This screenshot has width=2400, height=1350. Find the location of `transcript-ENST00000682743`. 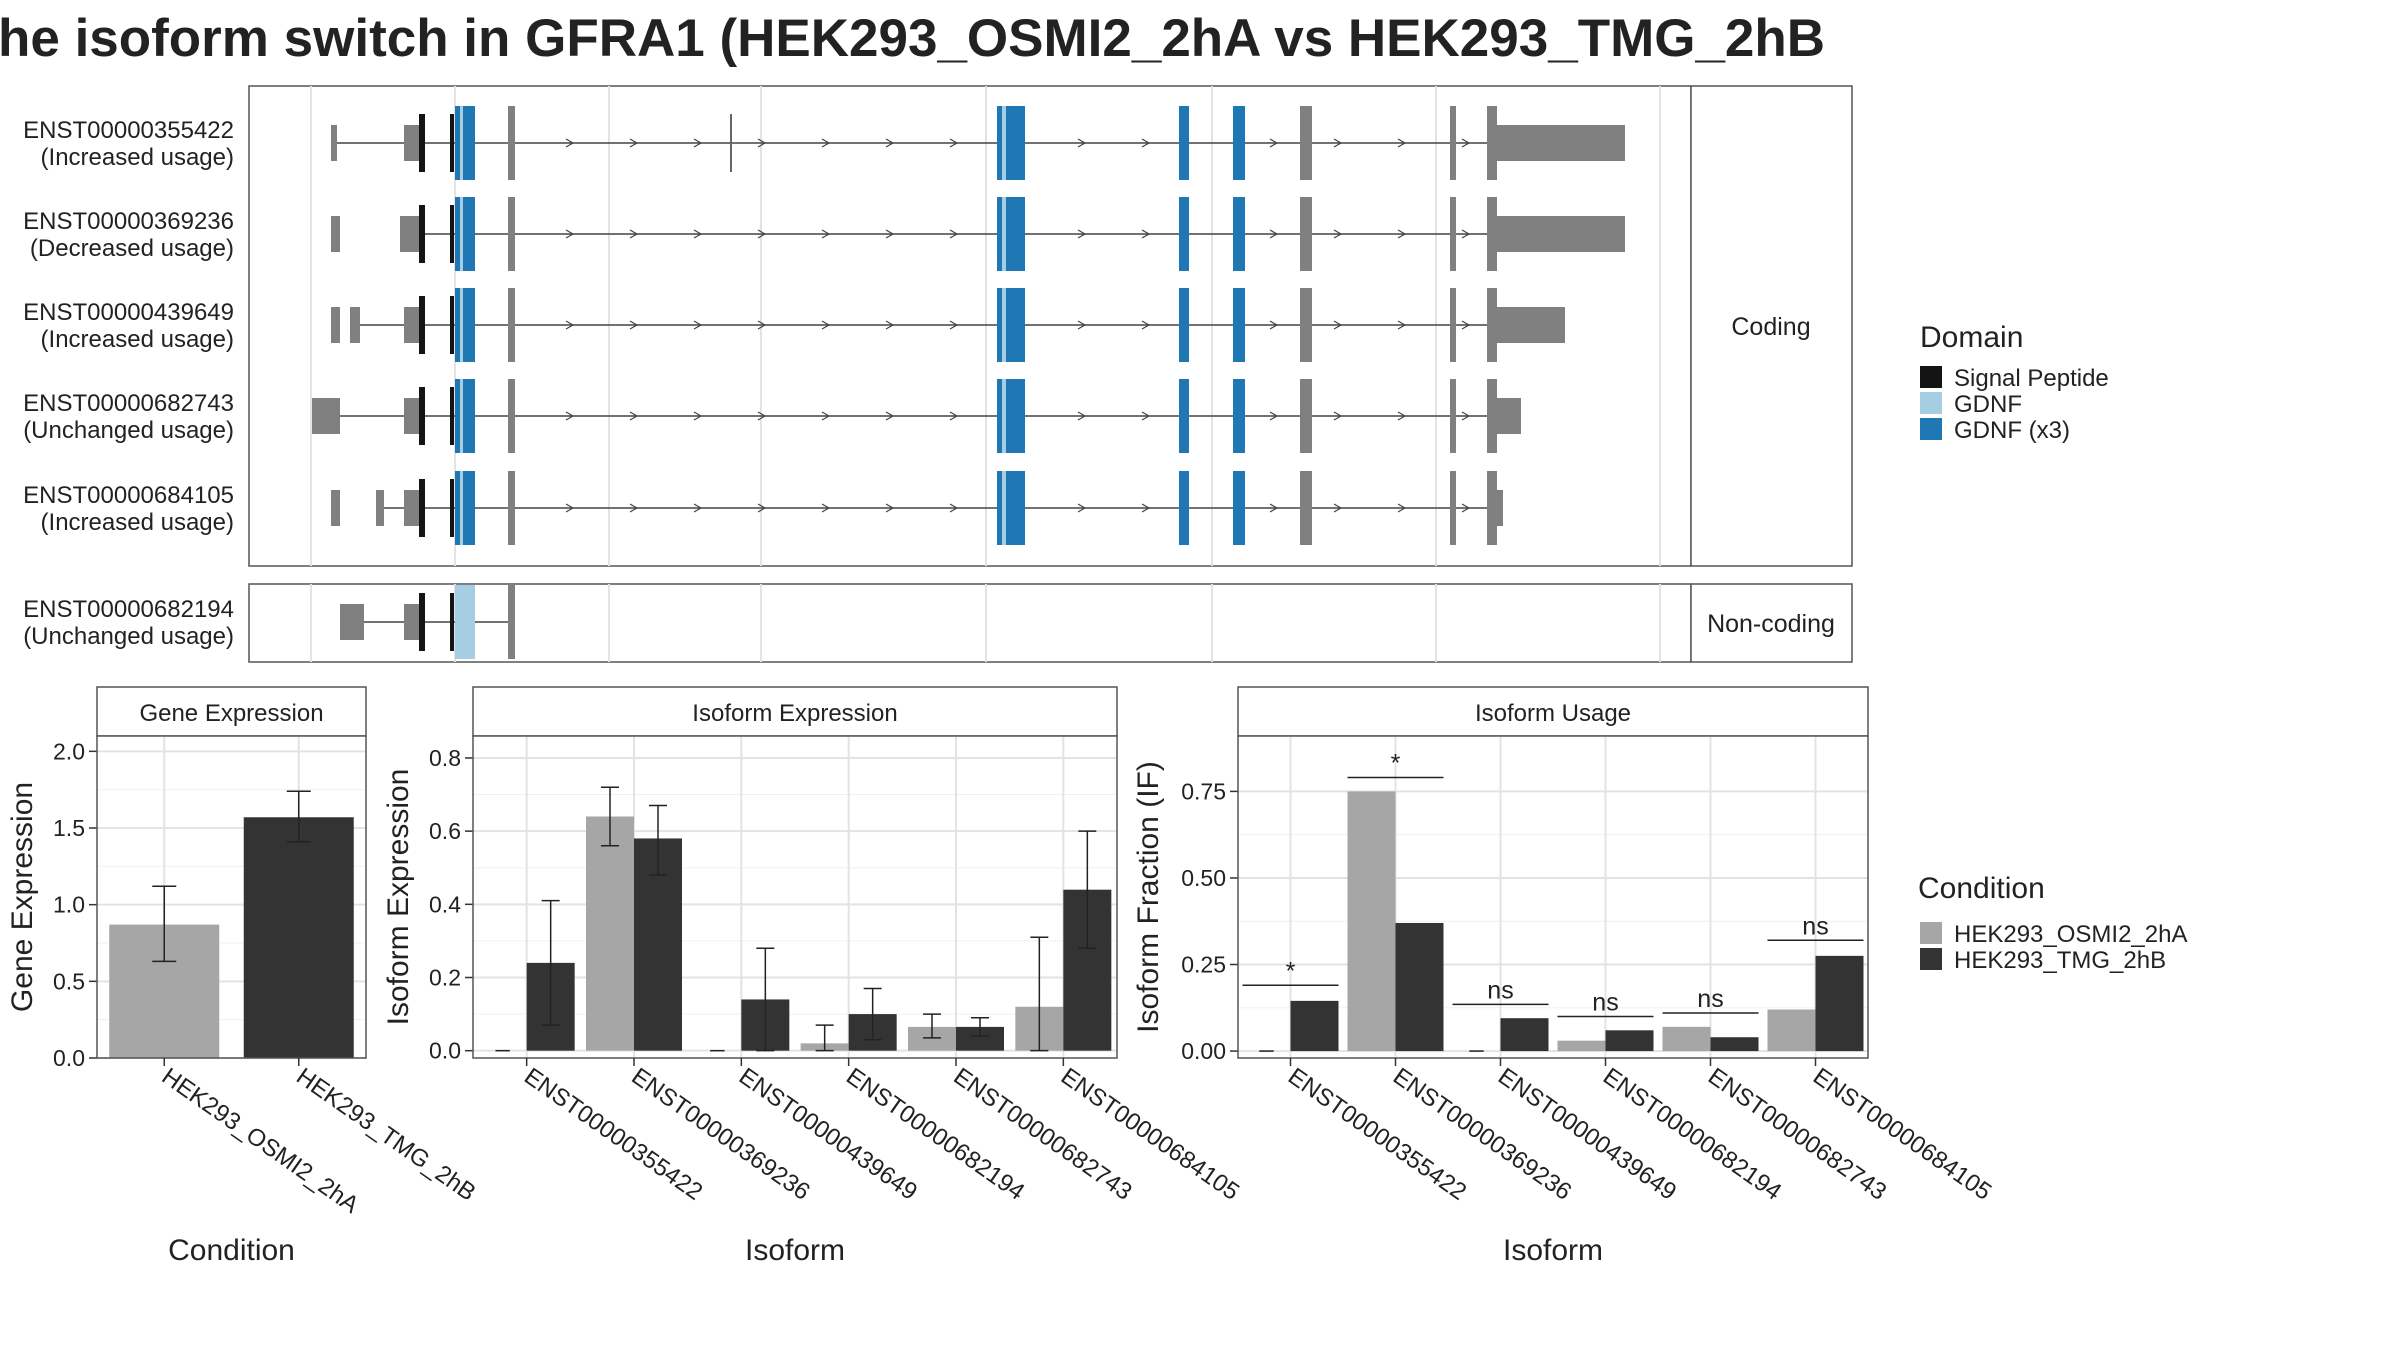

transcript-ENST00000682743 is located at coordinates (916, 416).